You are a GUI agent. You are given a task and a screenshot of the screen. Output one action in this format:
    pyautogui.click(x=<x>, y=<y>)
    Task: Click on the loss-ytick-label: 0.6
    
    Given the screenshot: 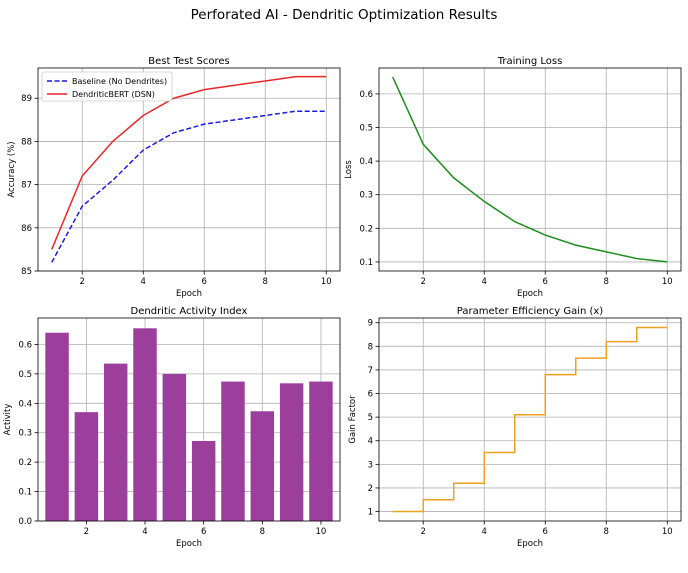 What is the action you would take?
    pyautogui.click(x=366, y=95)
    